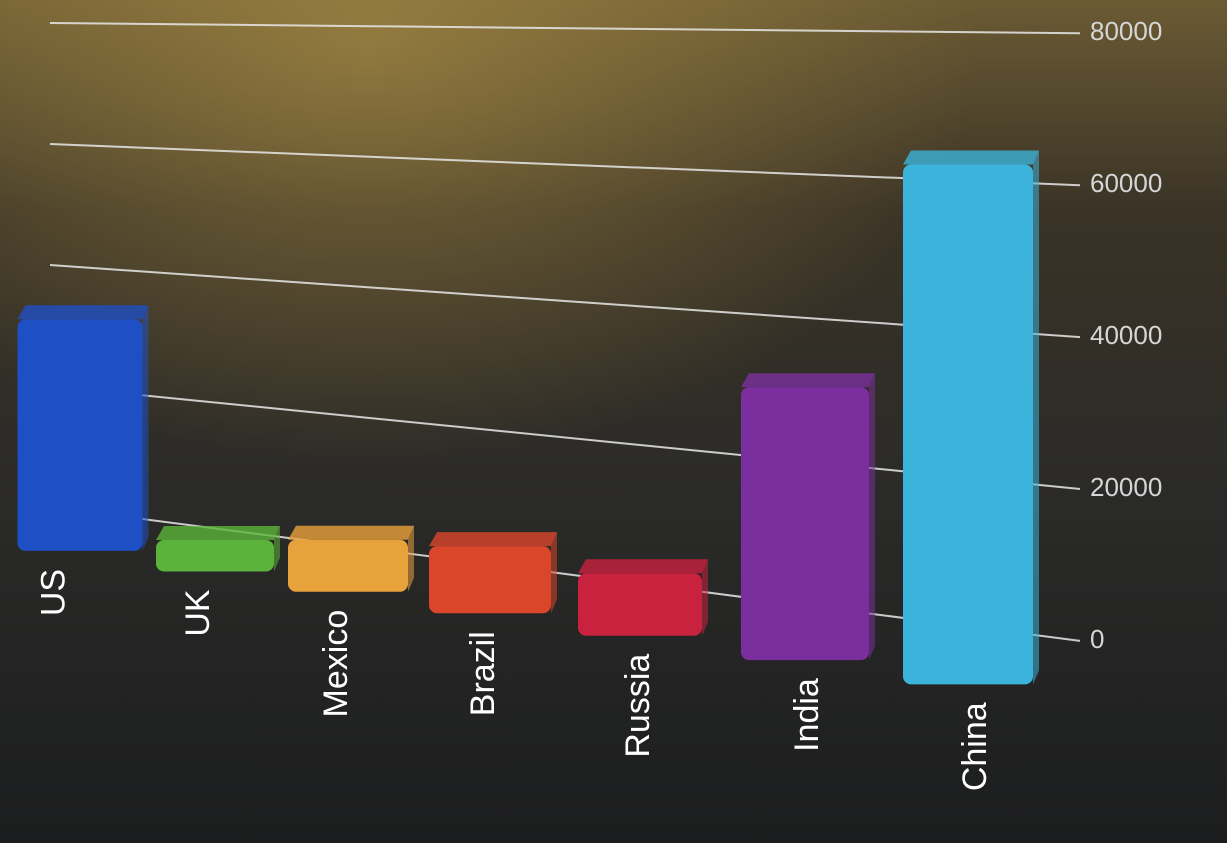  What do you see at coordinates (483, 673) in the screenshot?
I see `x-tick-label: Brazil` at bounding box center [483, 673].